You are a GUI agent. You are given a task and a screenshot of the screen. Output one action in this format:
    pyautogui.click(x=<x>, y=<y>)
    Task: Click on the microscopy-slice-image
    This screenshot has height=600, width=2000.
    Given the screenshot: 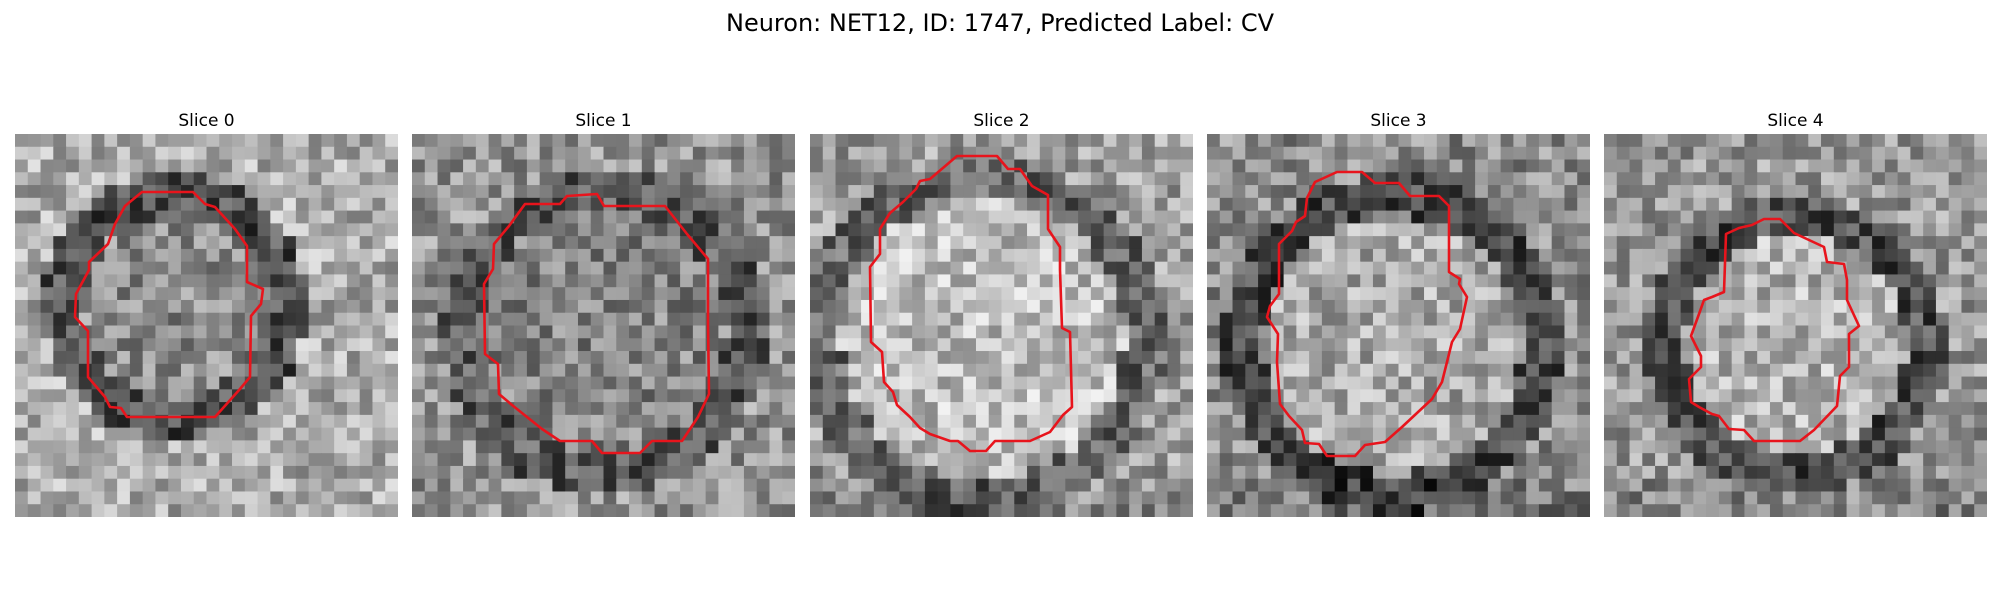 What is the action you would take?
    pyautogui.click(x=603, y=325)
    